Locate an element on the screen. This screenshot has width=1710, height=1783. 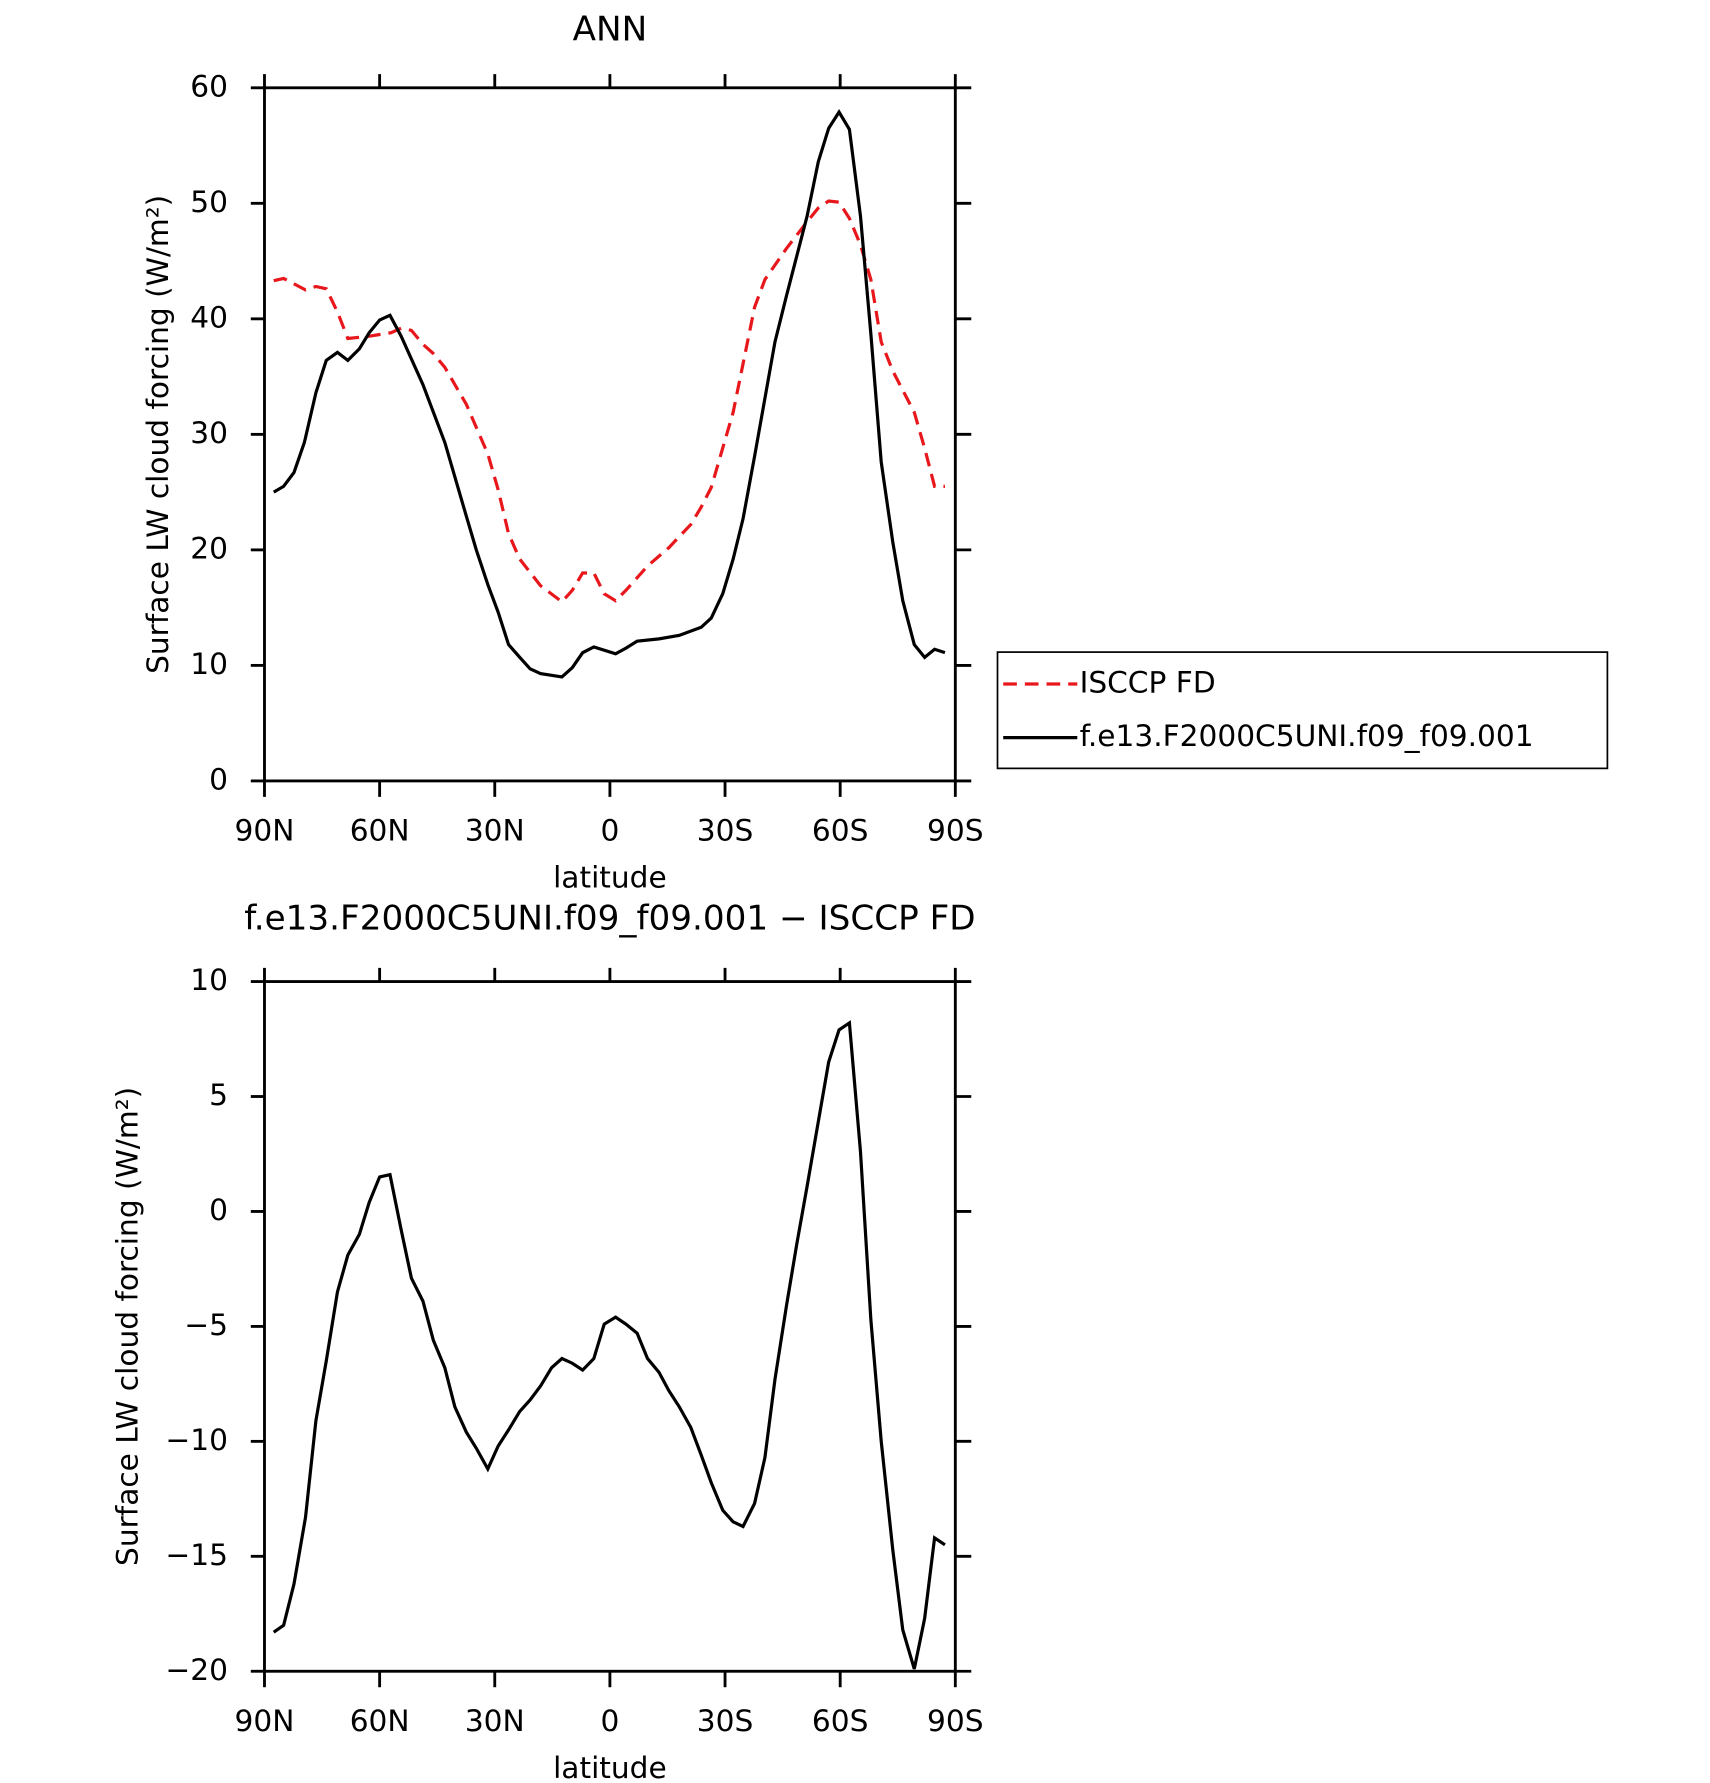
y-tick-label: 40 is located at coordinates (209, 316).